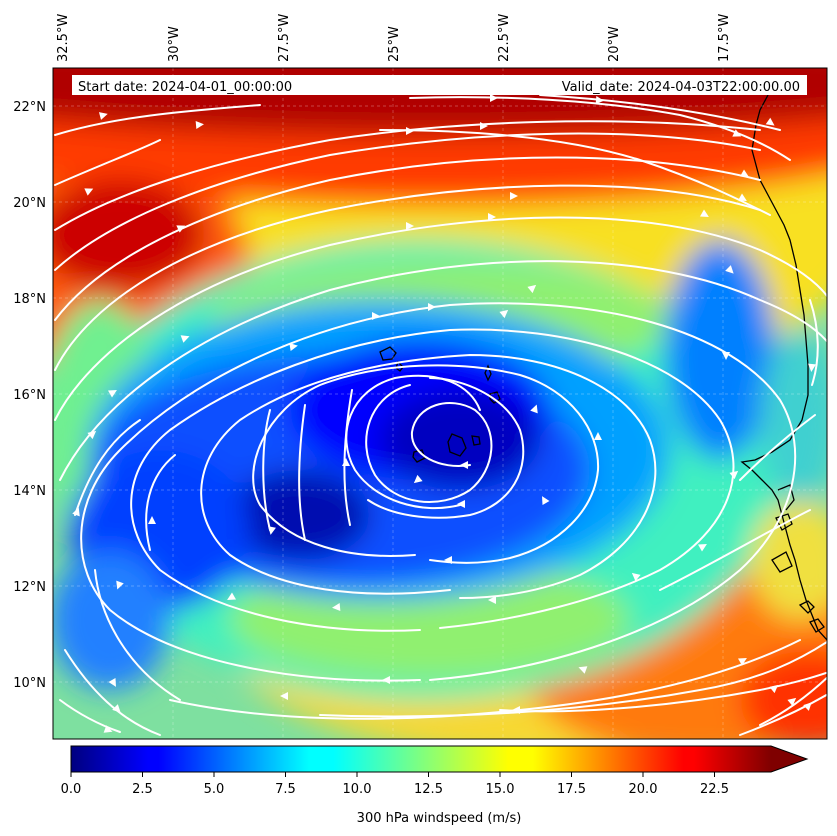 The width and height of the screenshot is (837, 836). What do you see at coordinates (421, 759) in the screenshot?
I see `colorbar-gradient` at bounding box center [421, 759].